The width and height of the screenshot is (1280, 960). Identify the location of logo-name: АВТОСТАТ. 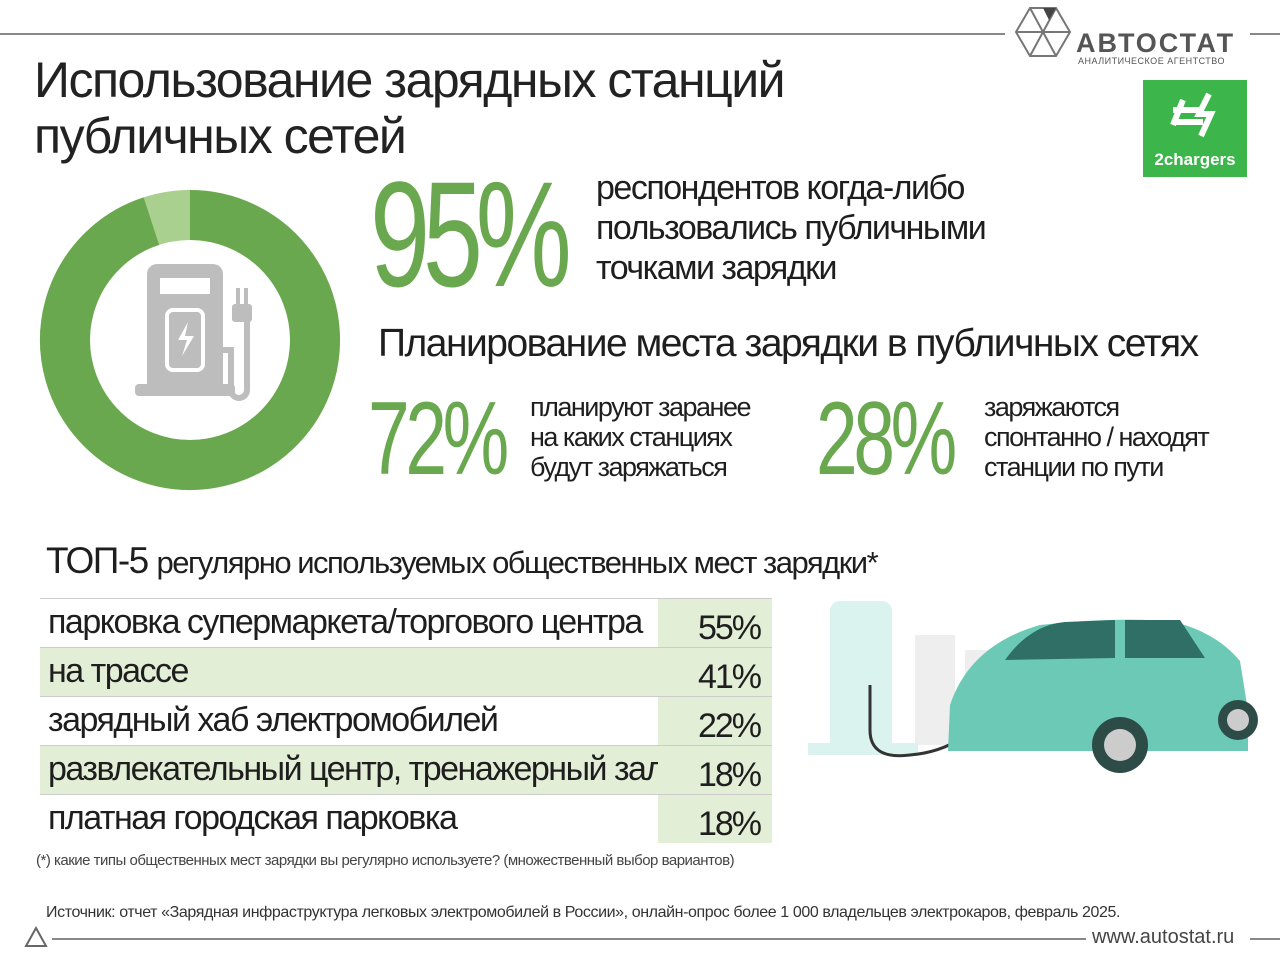
(1156, 43).